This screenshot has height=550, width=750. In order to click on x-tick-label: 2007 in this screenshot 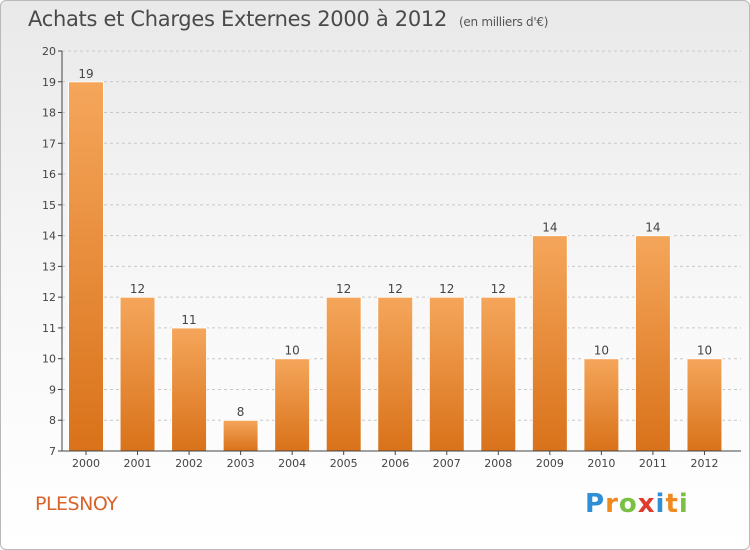, I will do `click(447, 463)`.